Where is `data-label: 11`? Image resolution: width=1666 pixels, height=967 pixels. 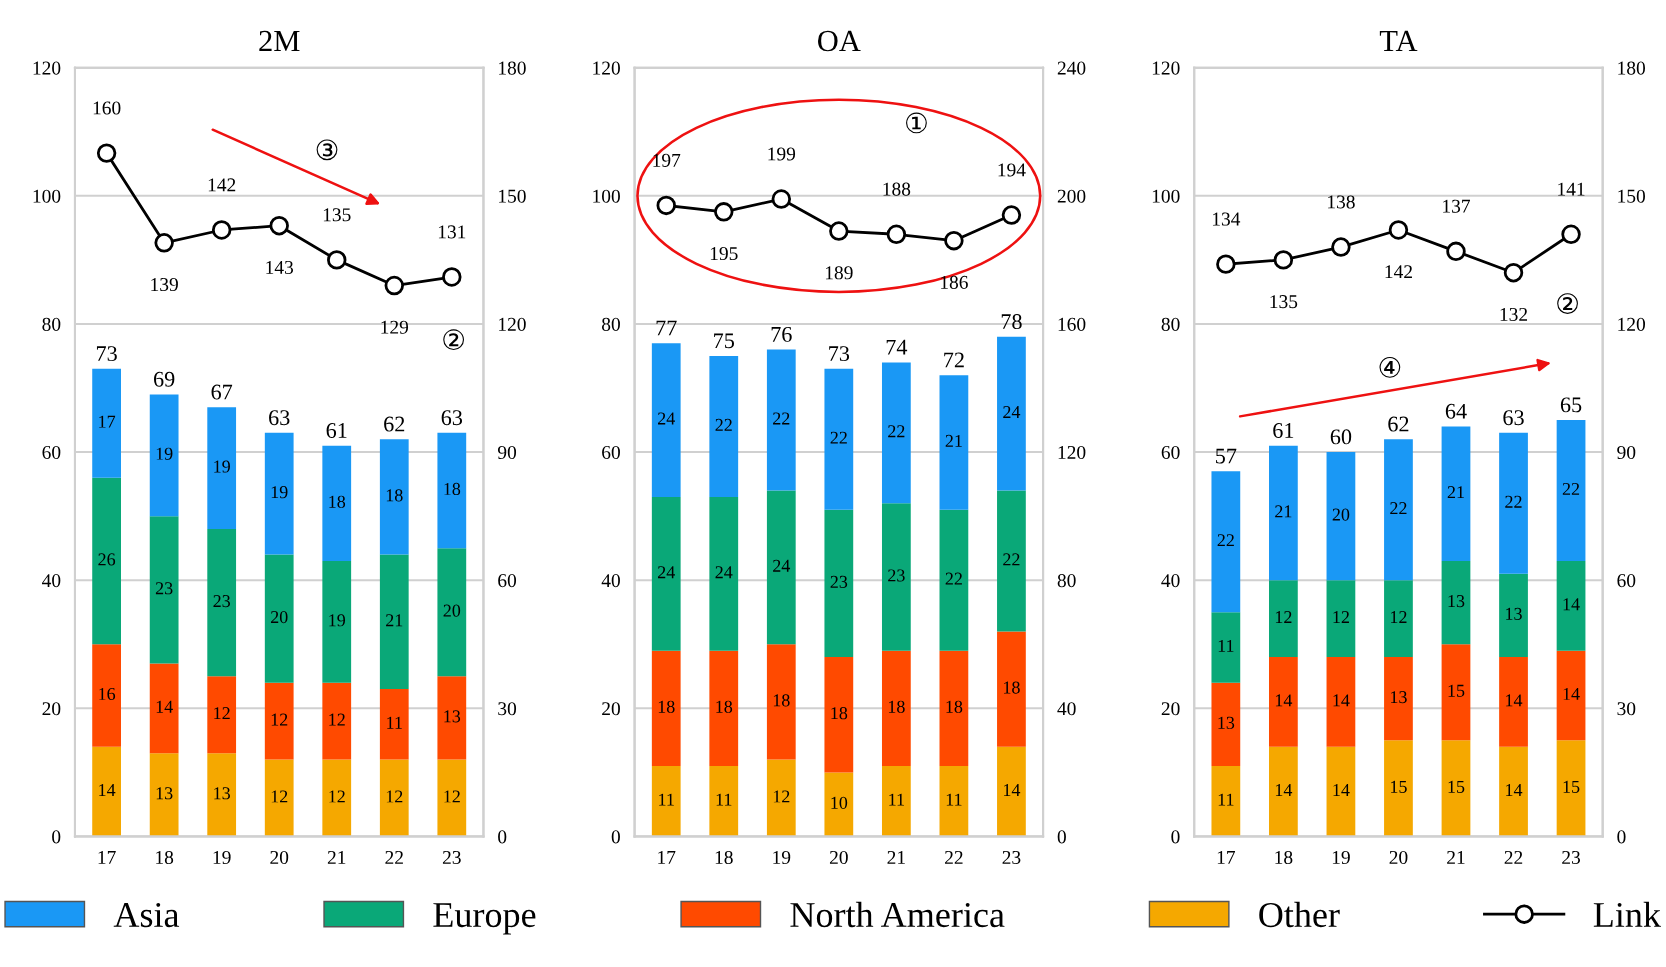 data-label: 11 is located at coordinates (666, 799).